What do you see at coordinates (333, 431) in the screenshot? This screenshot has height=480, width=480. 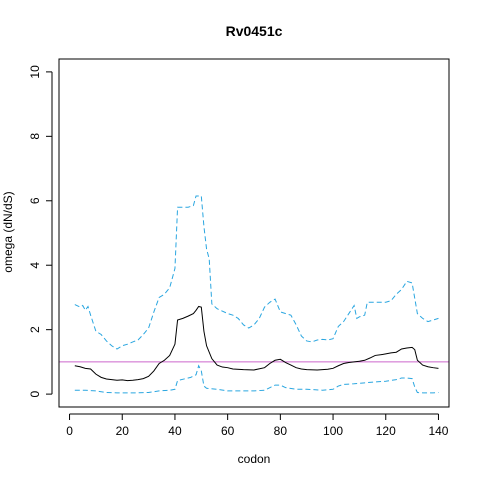 I see `x-tick-label: 100` at bounding box center [333, 431].